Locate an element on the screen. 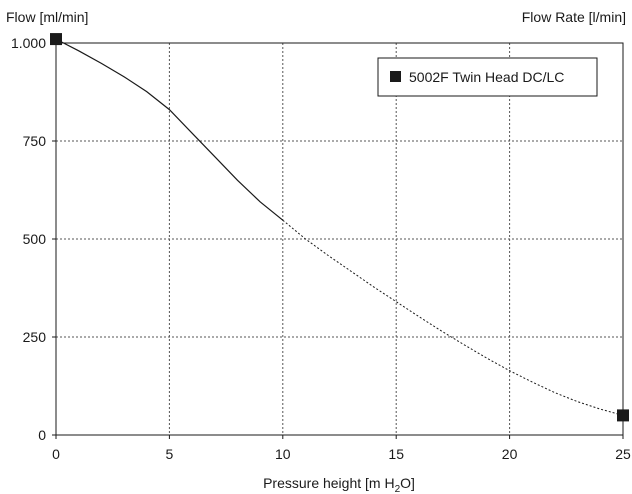 The image size is (632, 494). series-line-solid is located at coordinates (169, 129).